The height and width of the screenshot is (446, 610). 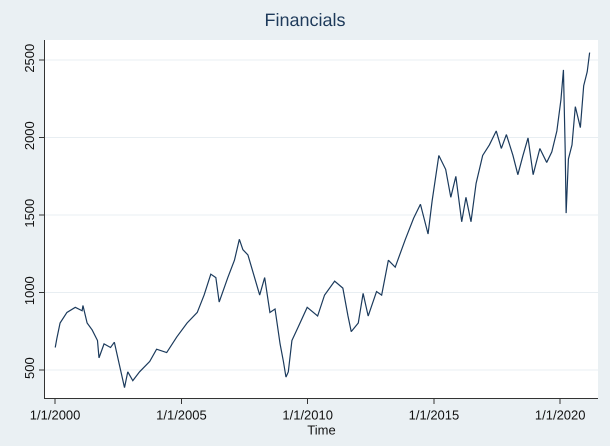 What do you see at coordinates (307, 415) in the screenshot?
I see `x-tick-label: 1/1/2010` at bounding box center [307, 415].